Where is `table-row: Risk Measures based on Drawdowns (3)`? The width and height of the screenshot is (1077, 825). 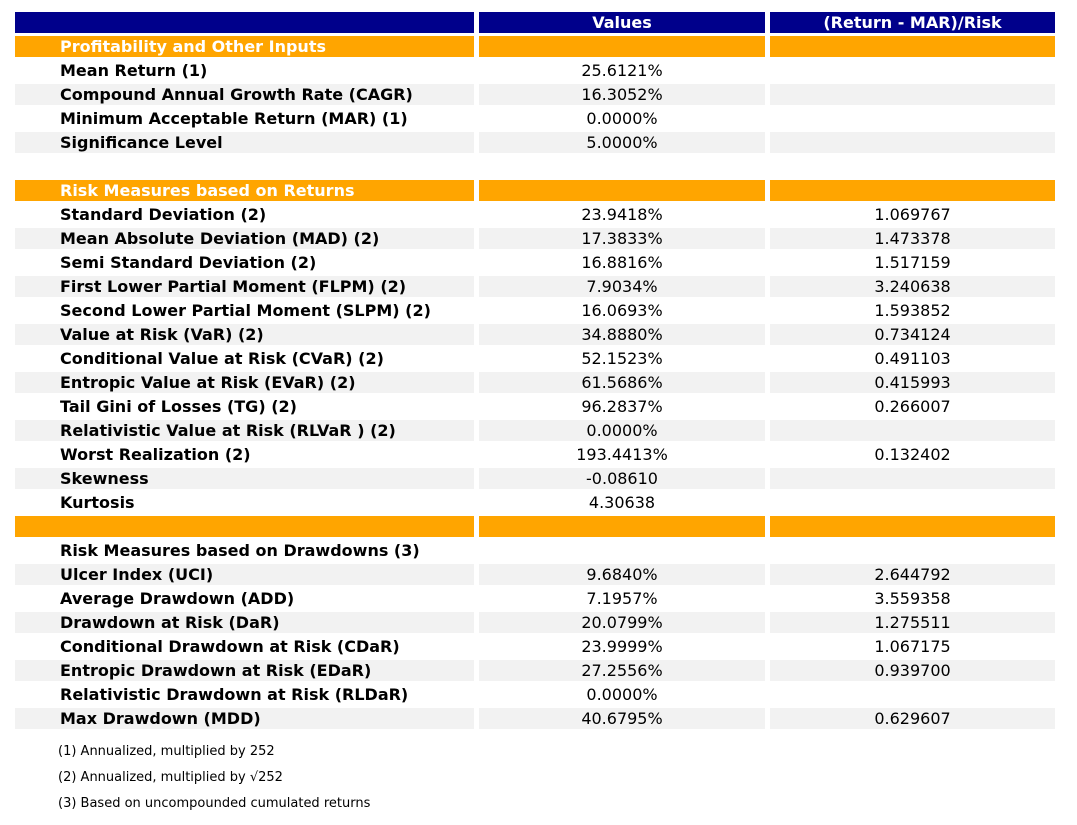
table-row: Risk Measures based on Drawdowns (3) is located at coordinates (535, 550).